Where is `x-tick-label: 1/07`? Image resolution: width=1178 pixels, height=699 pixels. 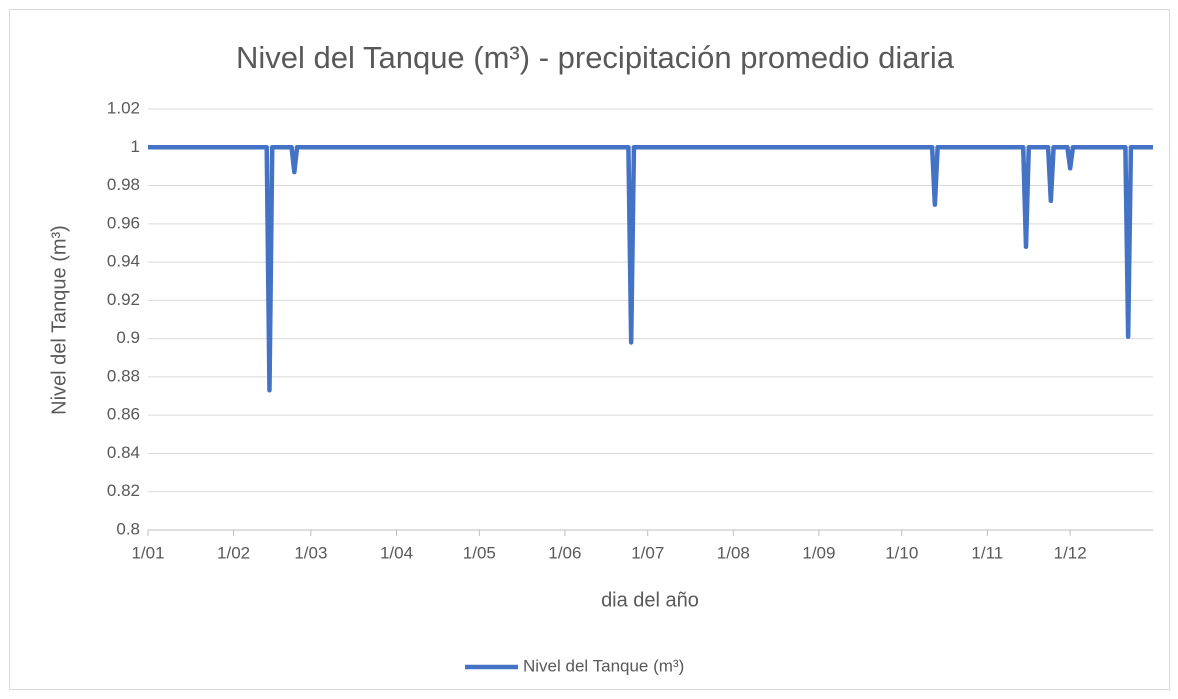
x-tick-label: 1/07 is located at coordinates (647, 552).